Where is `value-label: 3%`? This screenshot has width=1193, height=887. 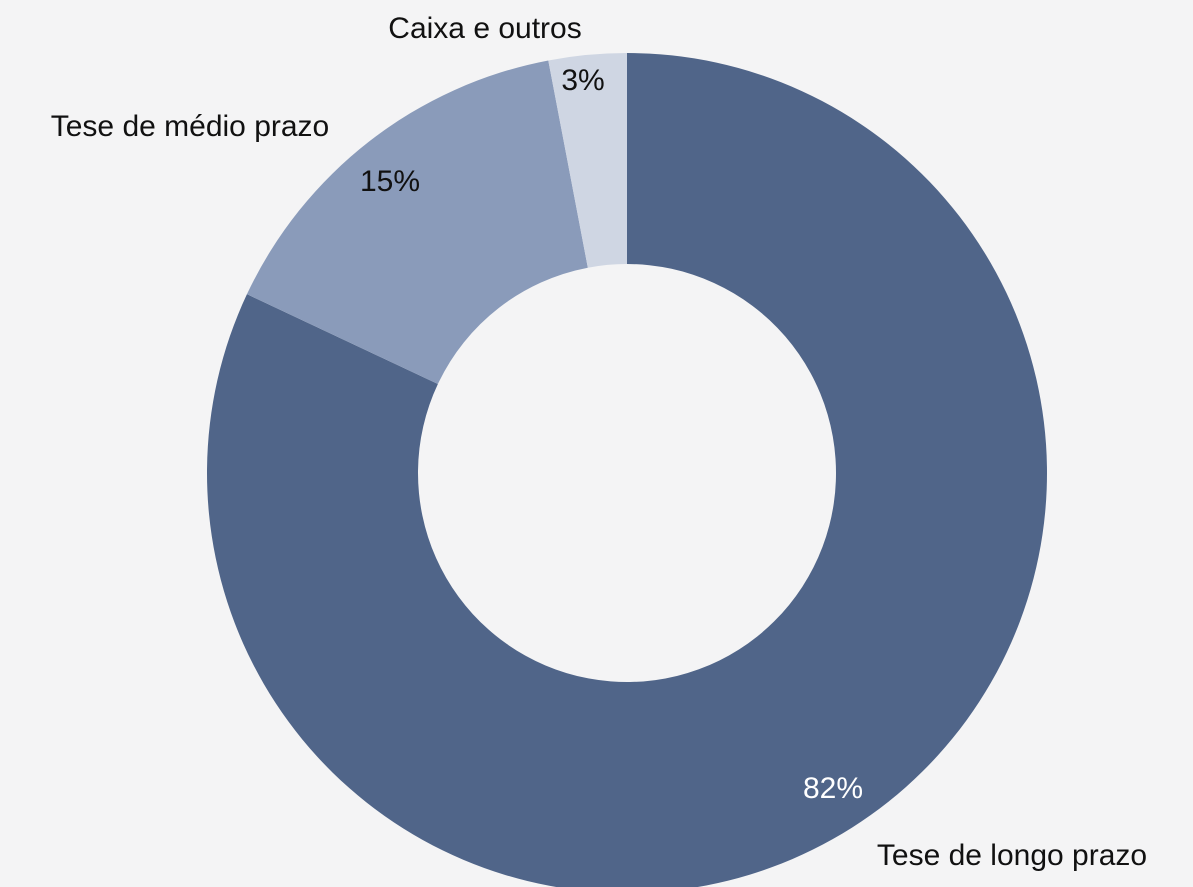
value-label: 3% is located at coordinates (582, 80).